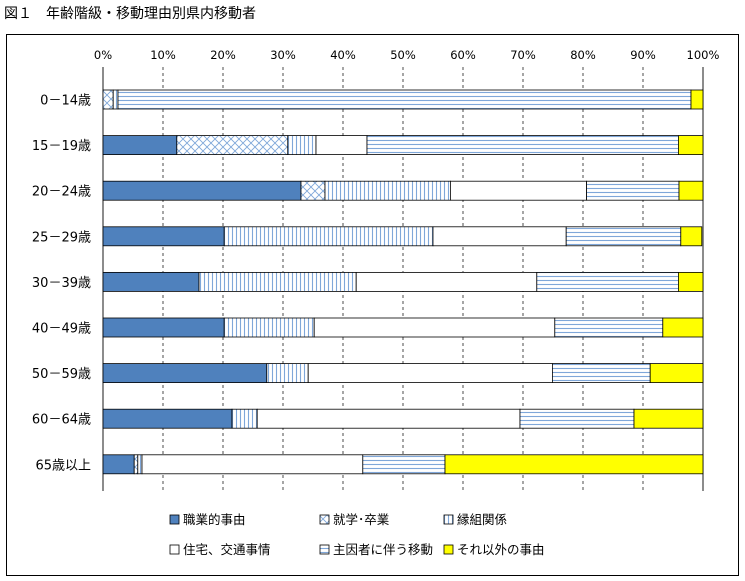  I want to click on legend-label: それ以外の事由, so click(501, 549).